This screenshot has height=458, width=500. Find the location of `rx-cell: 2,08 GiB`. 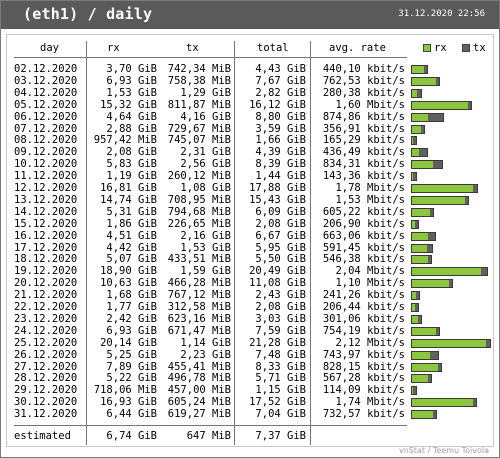

rx-cell: 2,08 GiB is located at coordinates (131, 152).